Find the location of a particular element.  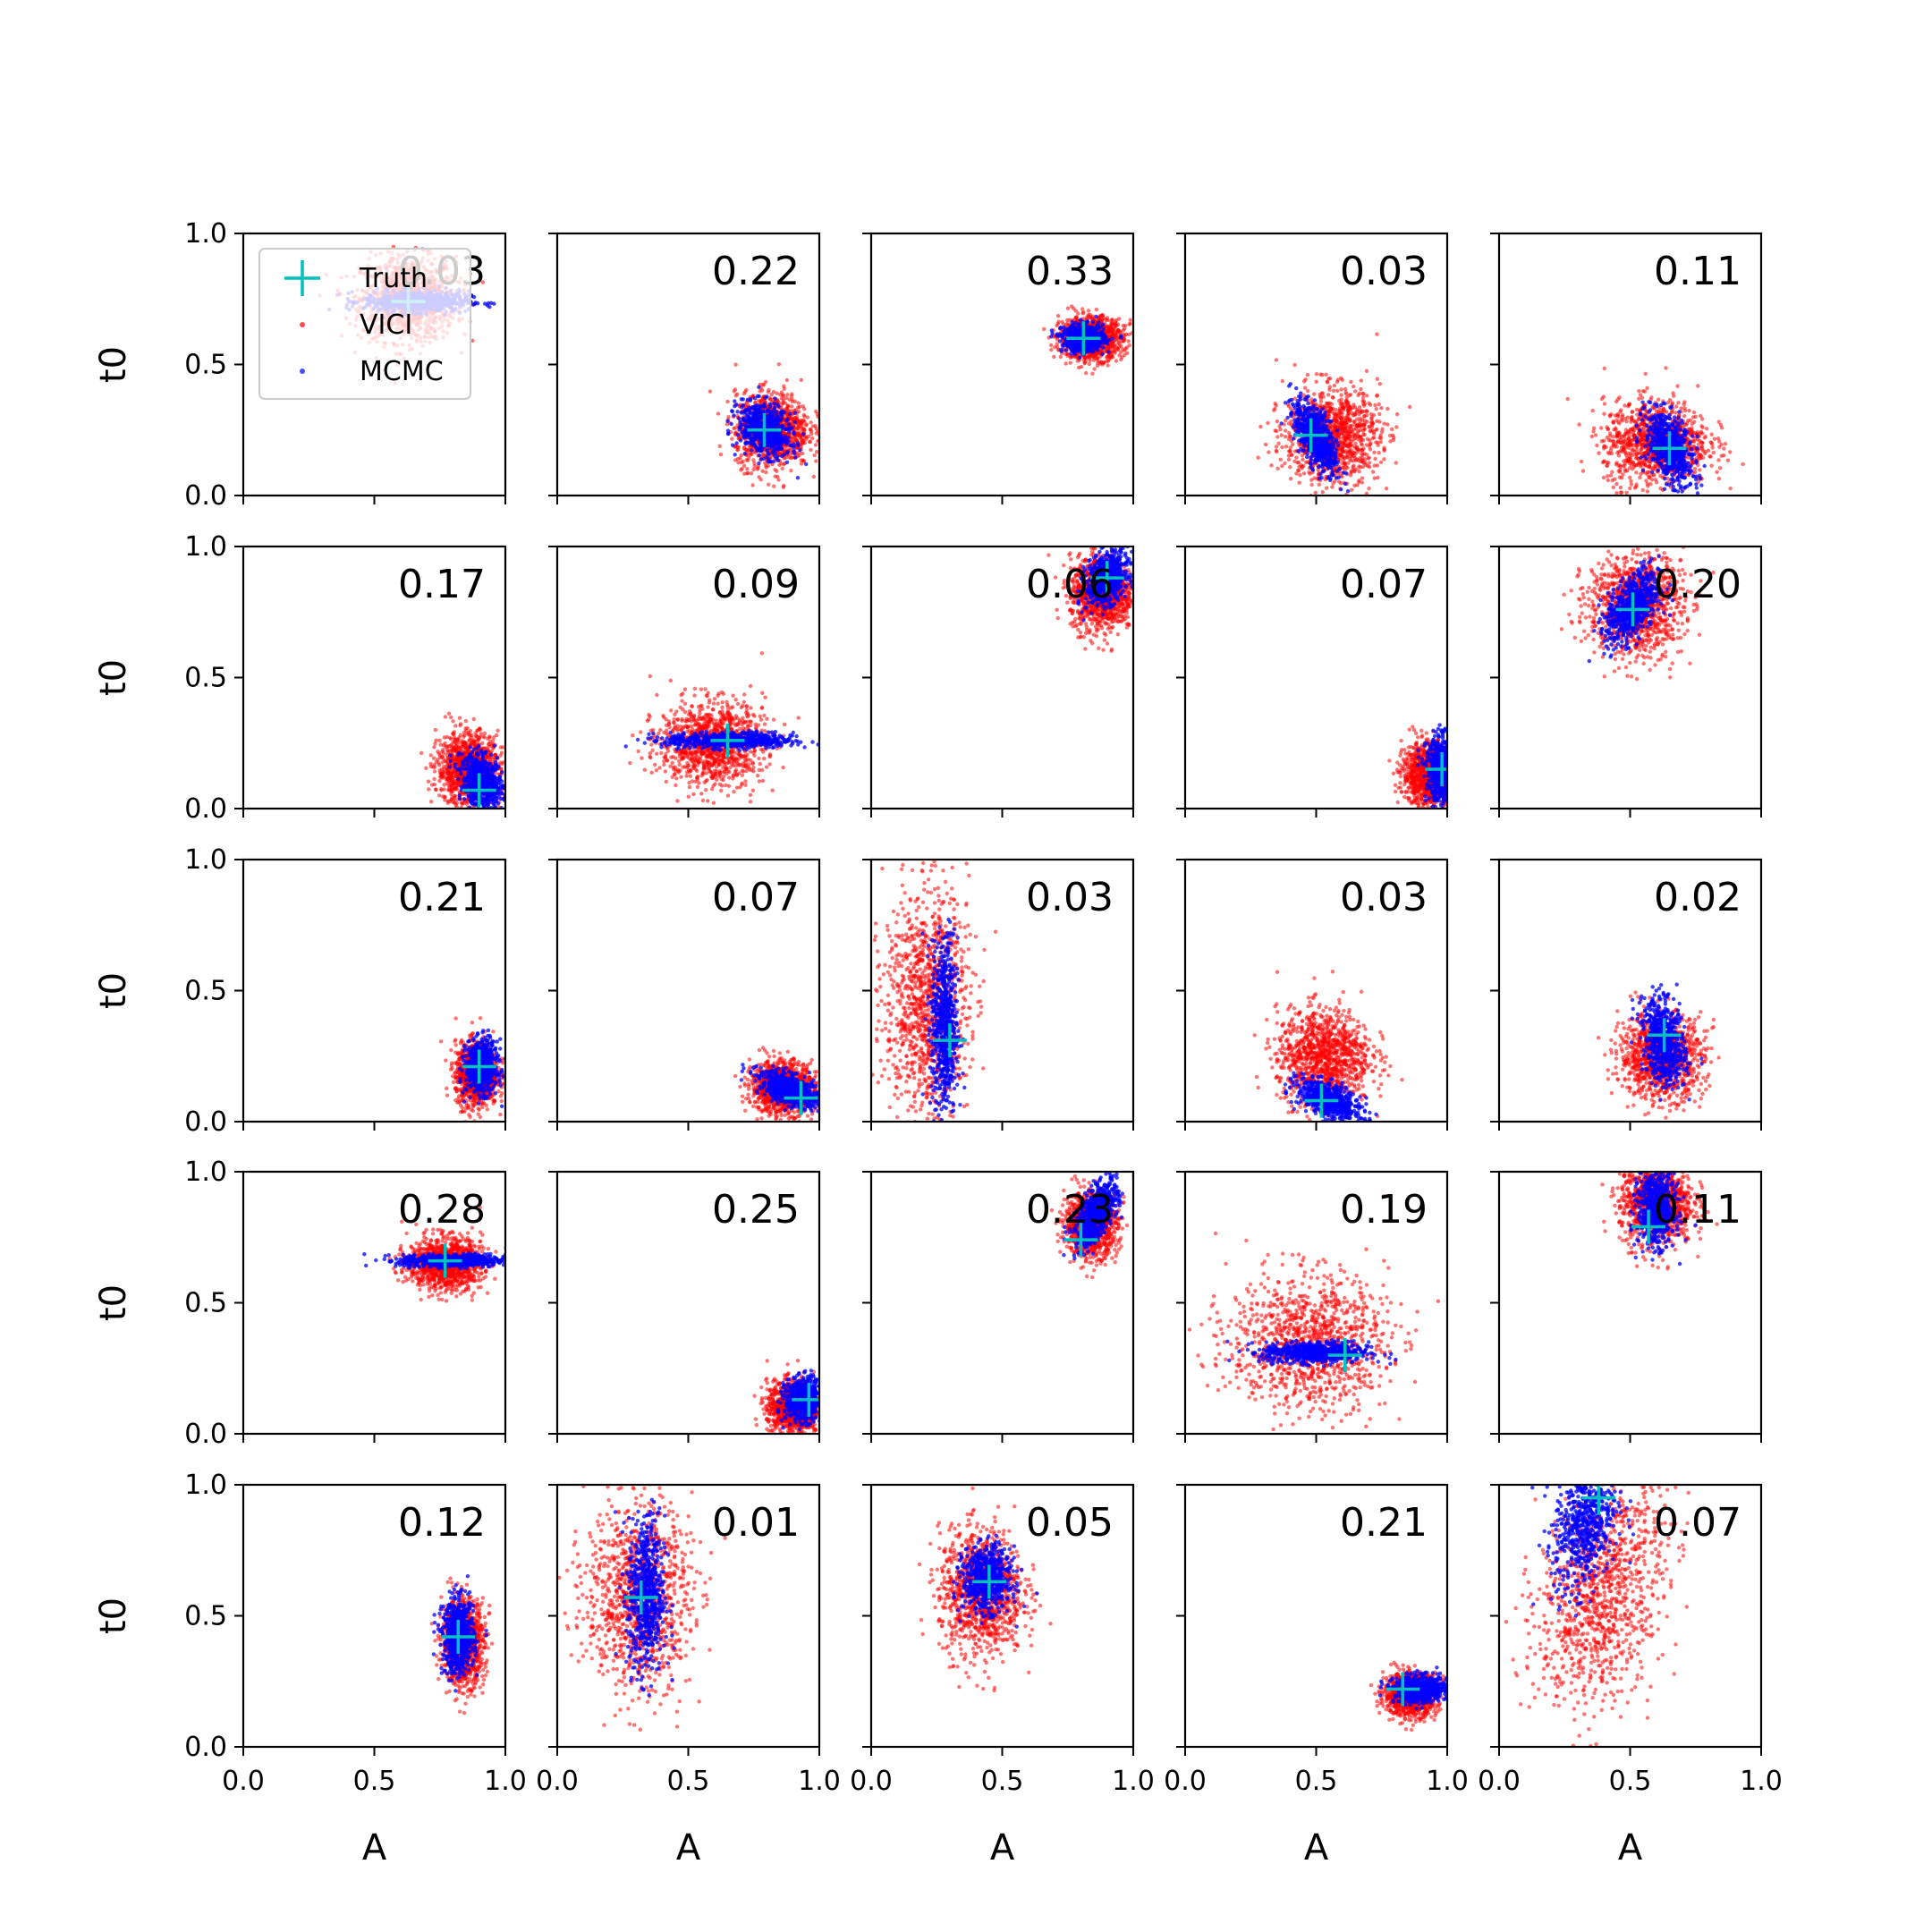

panel-points is located at coordinates (766, 425).